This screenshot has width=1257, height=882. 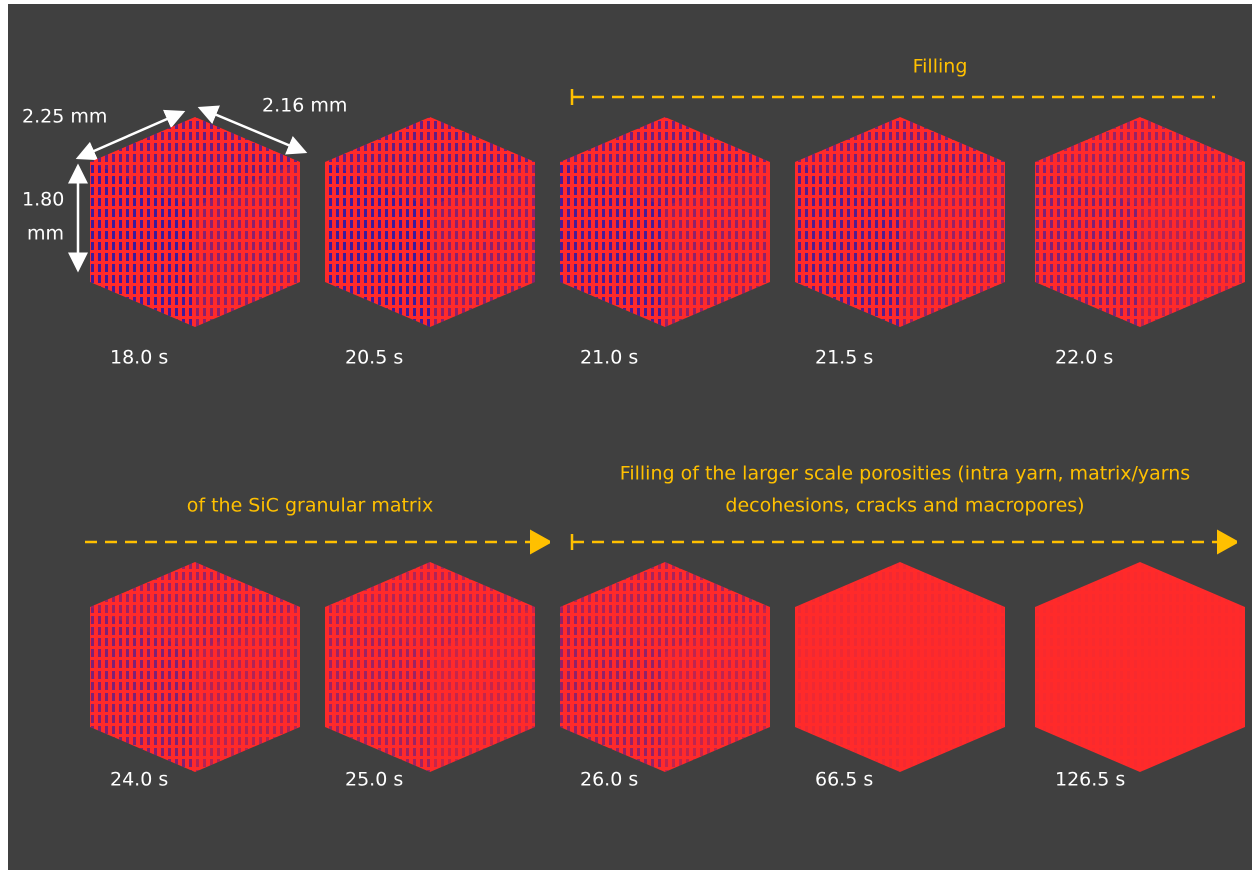 What do you see at coordinates (64, 117) in the screenshot?
I see `dimension-label: 2.25 mm` at bounding box center [64, 117].